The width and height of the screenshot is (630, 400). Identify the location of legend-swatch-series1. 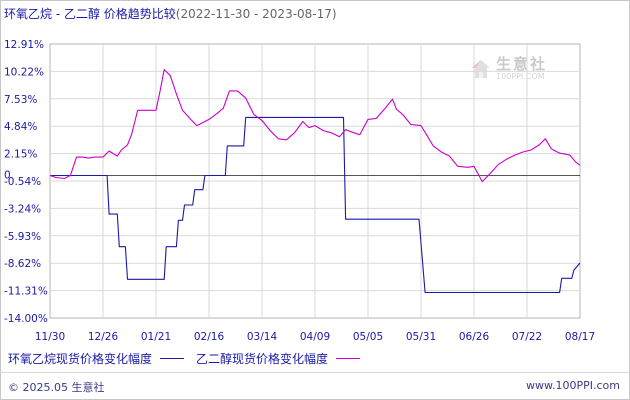
(172, 358).